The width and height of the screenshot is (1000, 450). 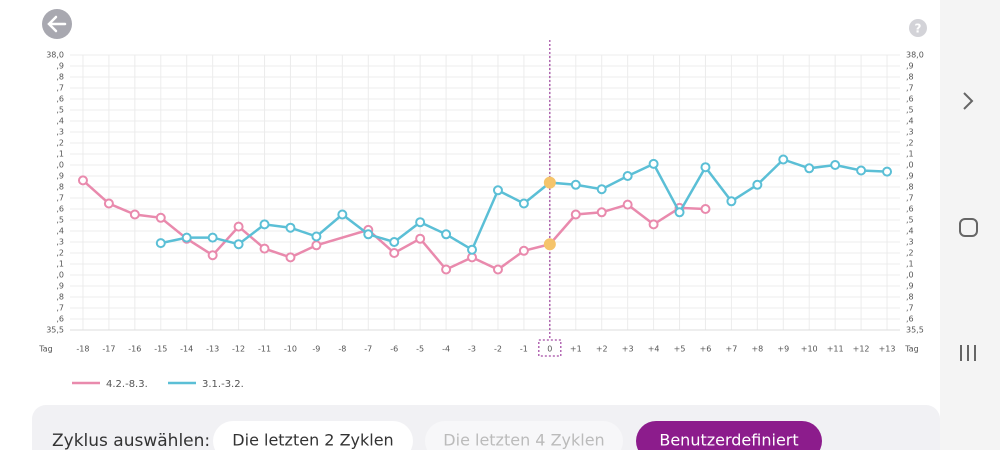 What do you see at coordinates (550, 348) in the screenshot?
I see `marker-box` at bounding box center [550, 348].